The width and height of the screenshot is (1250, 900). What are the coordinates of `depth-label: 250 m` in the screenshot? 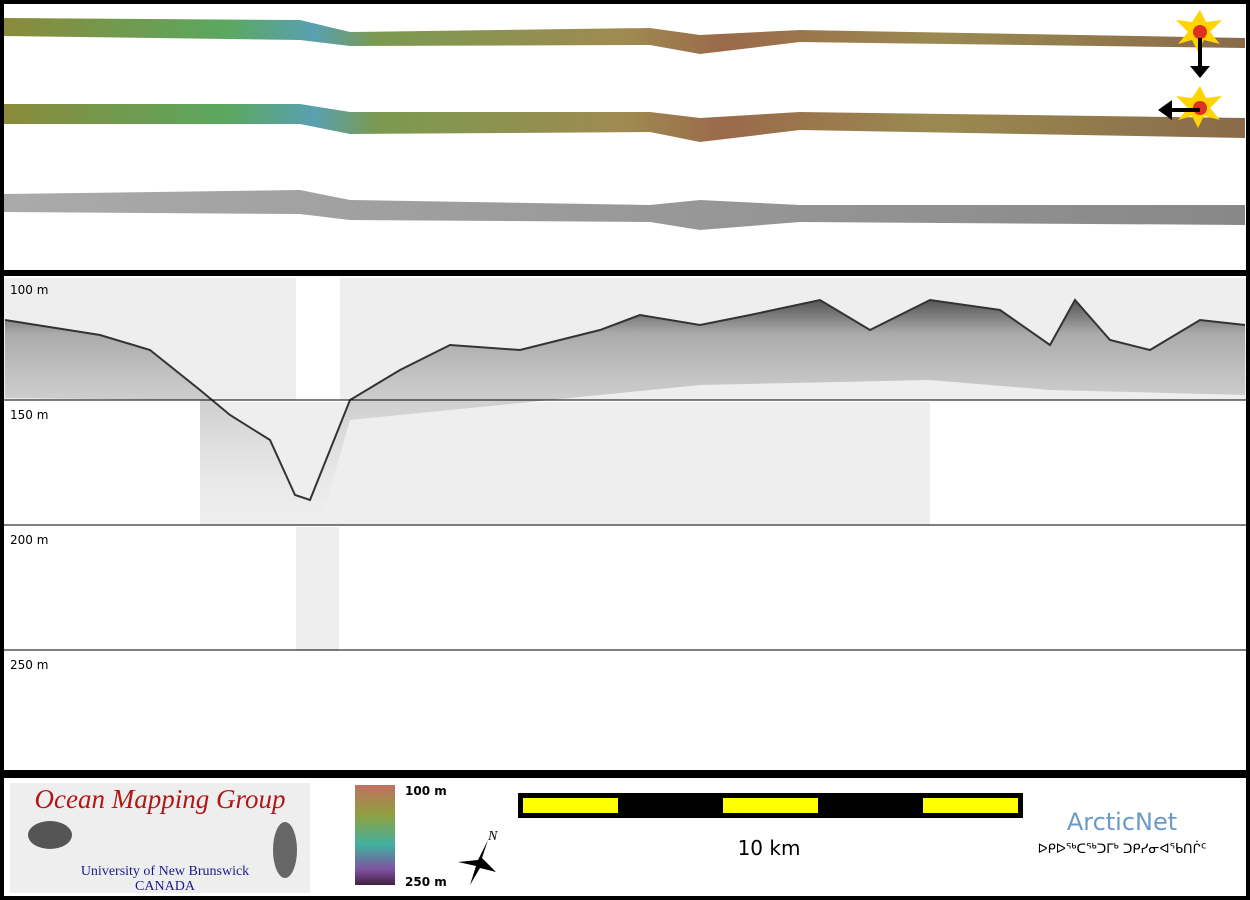 It's located at (29, 665).